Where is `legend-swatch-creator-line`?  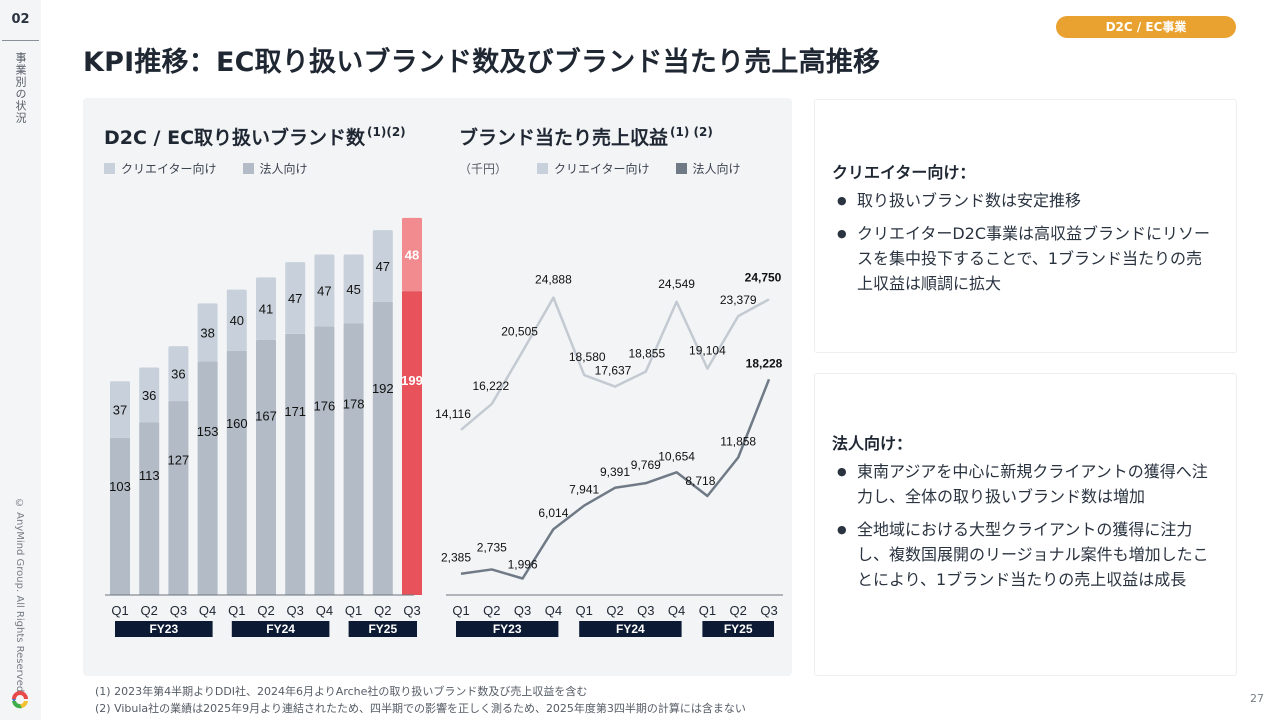
legend-swatch-creator-line is located at coordinates (543, 168).